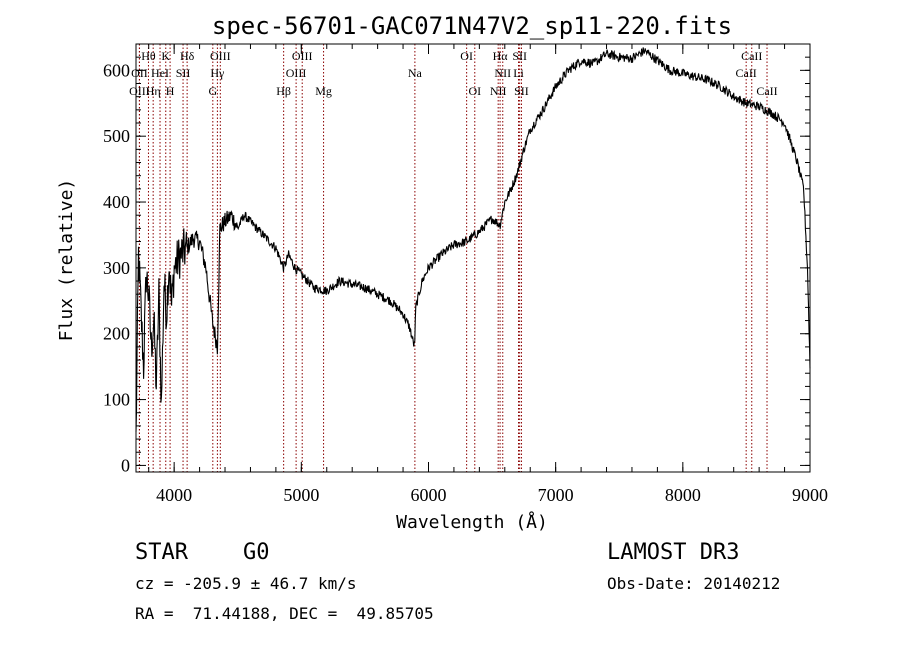  I want to click on observation-date: Obs-Date: 20140212, so click(694, 583).